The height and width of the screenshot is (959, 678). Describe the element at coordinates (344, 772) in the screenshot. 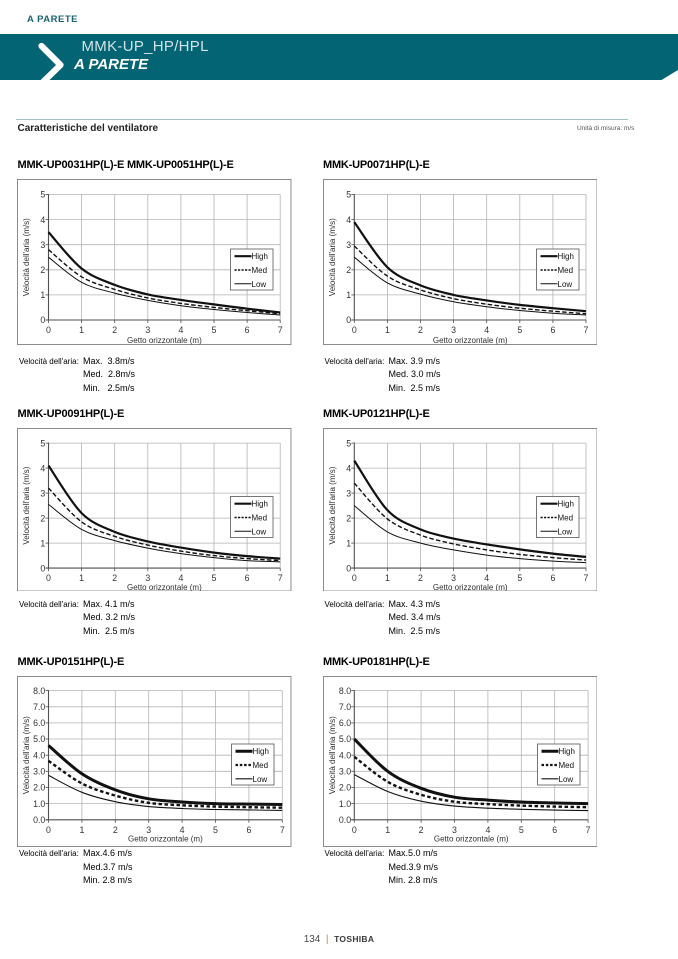

I see `svg-text: 3.0` at that location.